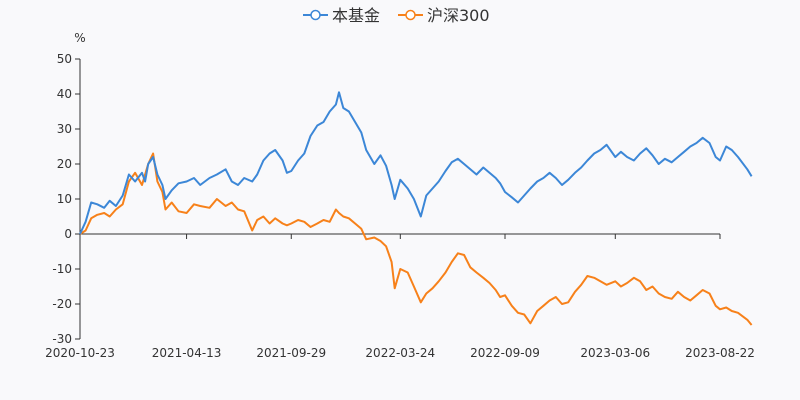 The height and width of the screenshot is (400, 800). I want to click on legend-item-fund: 本基金, so click(341, 15).